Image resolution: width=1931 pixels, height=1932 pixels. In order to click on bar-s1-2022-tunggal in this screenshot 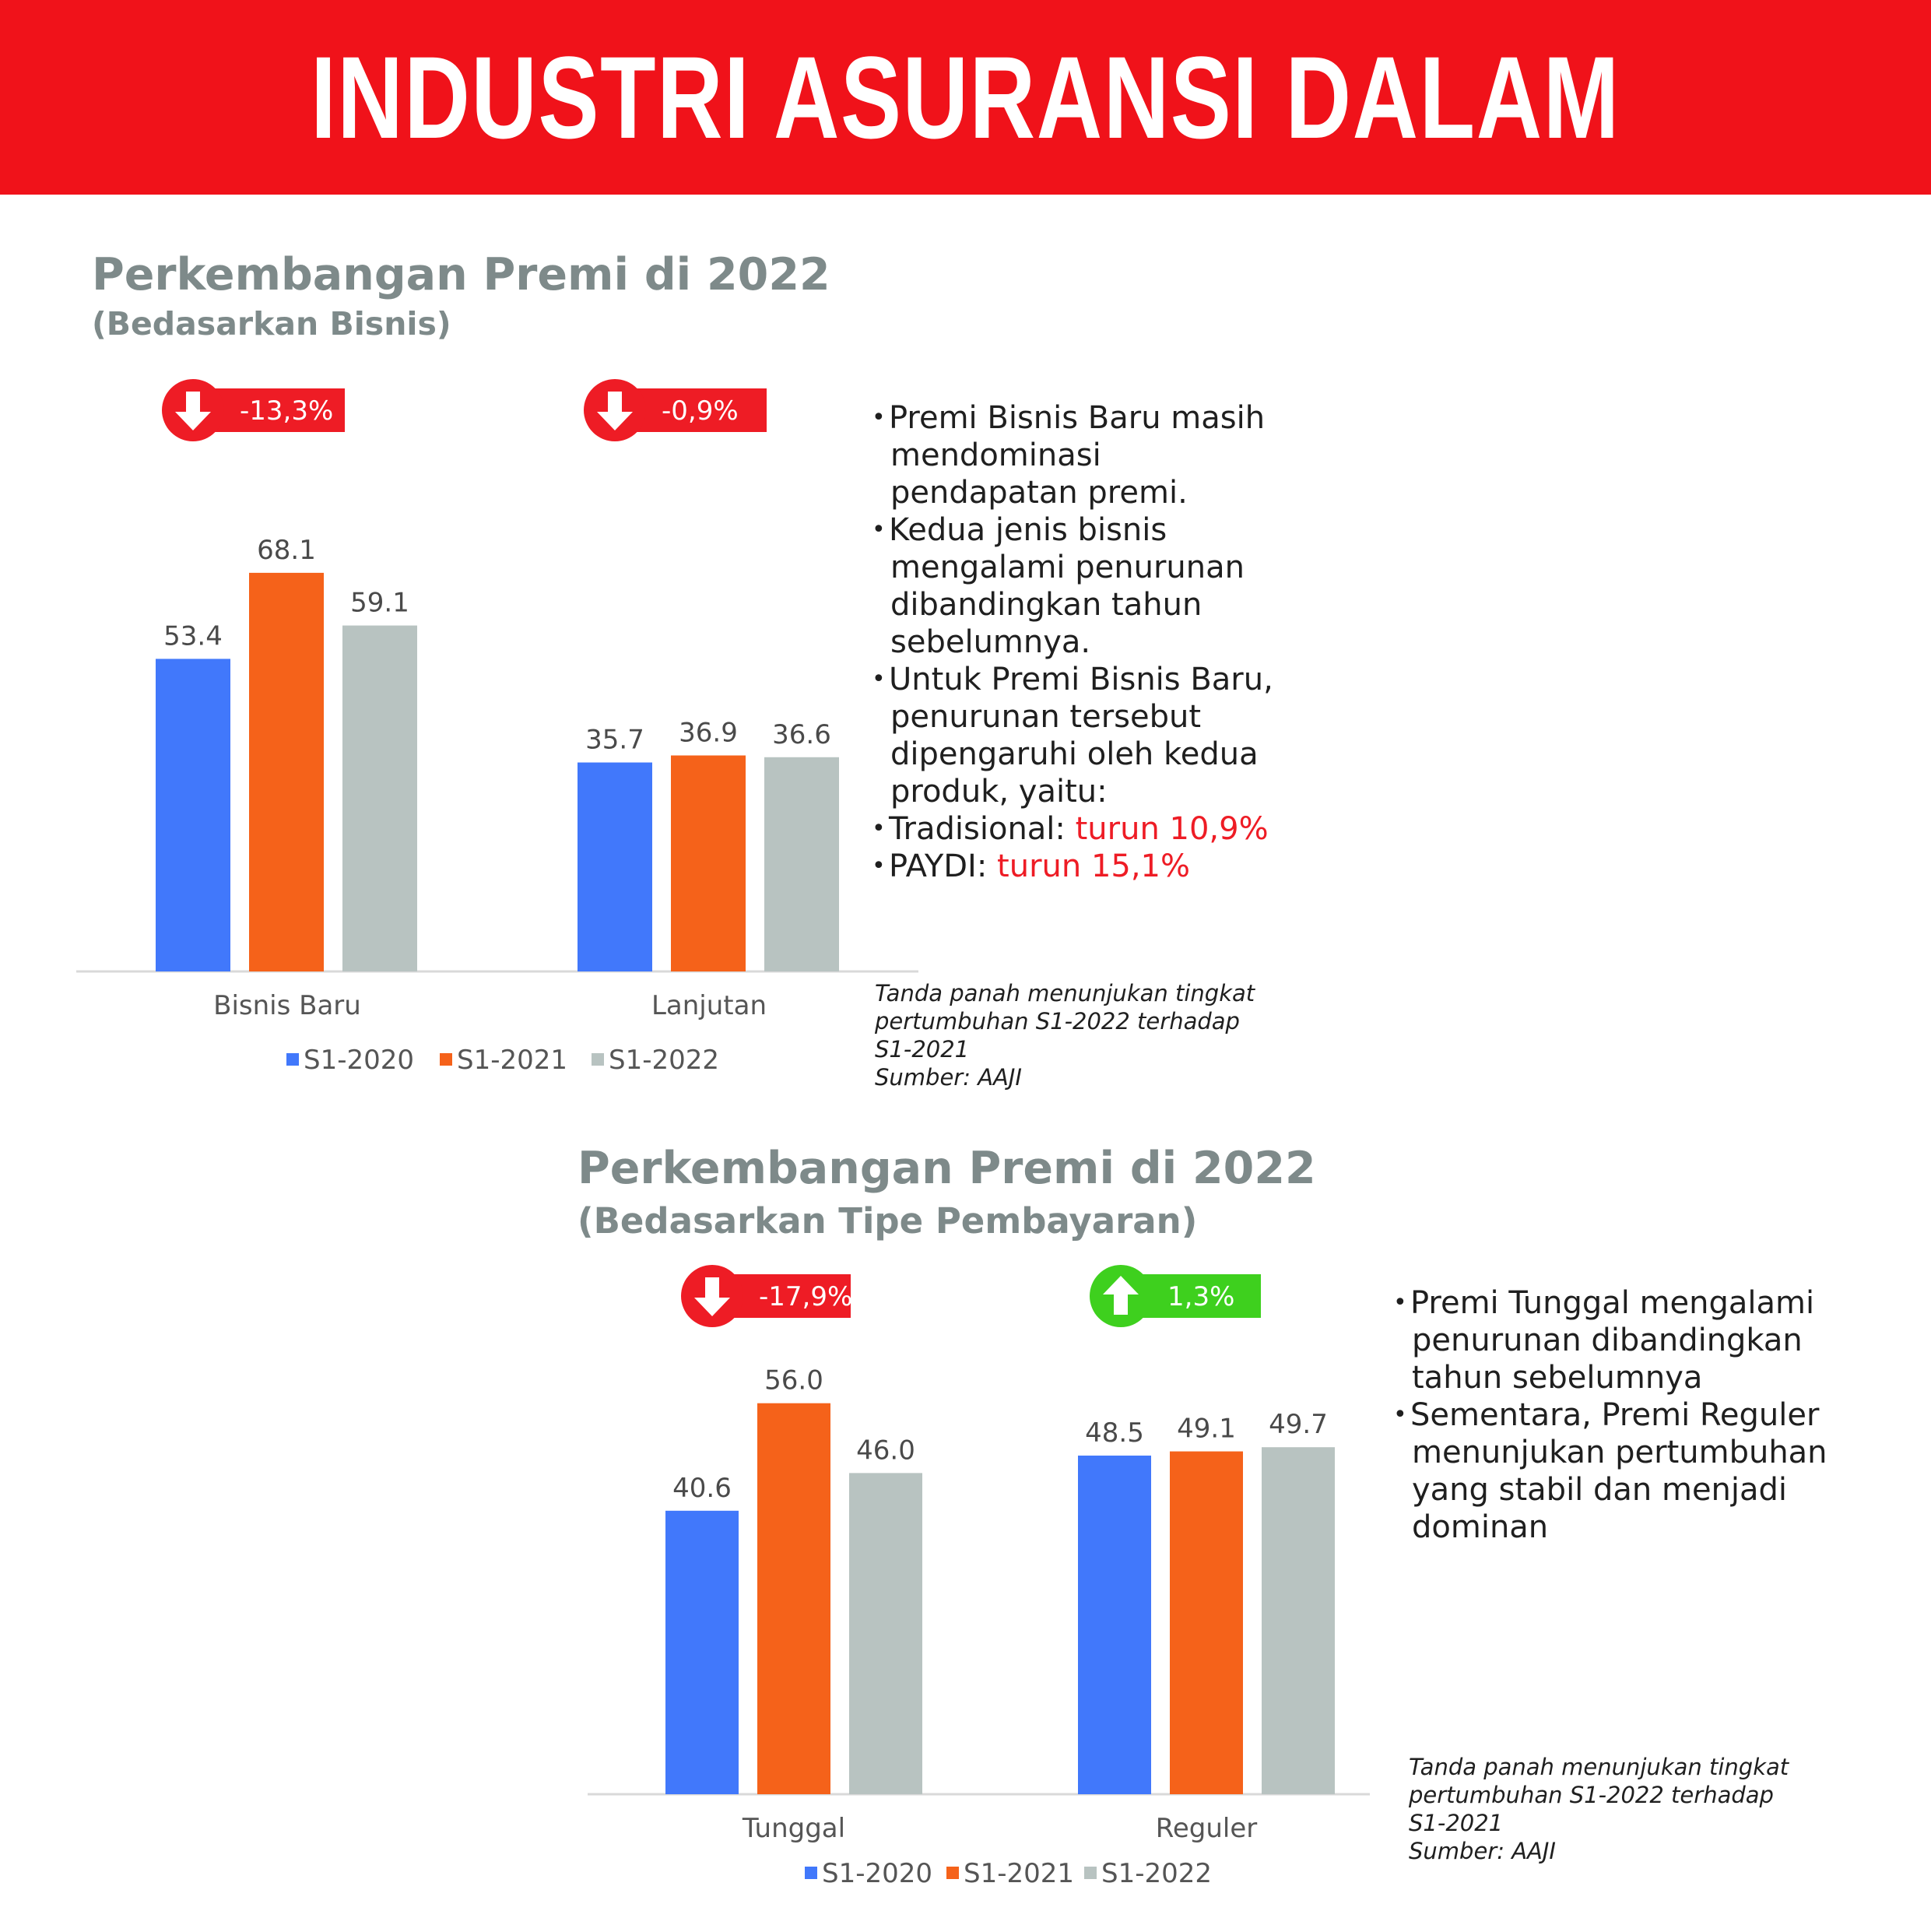, I will do `click(886, 1633)`.